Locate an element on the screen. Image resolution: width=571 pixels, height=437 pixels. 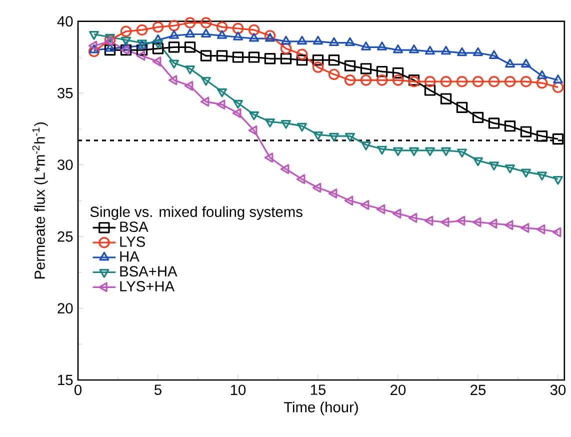
x-axis-title: Time (hour) is located at coordinates (321, 409).